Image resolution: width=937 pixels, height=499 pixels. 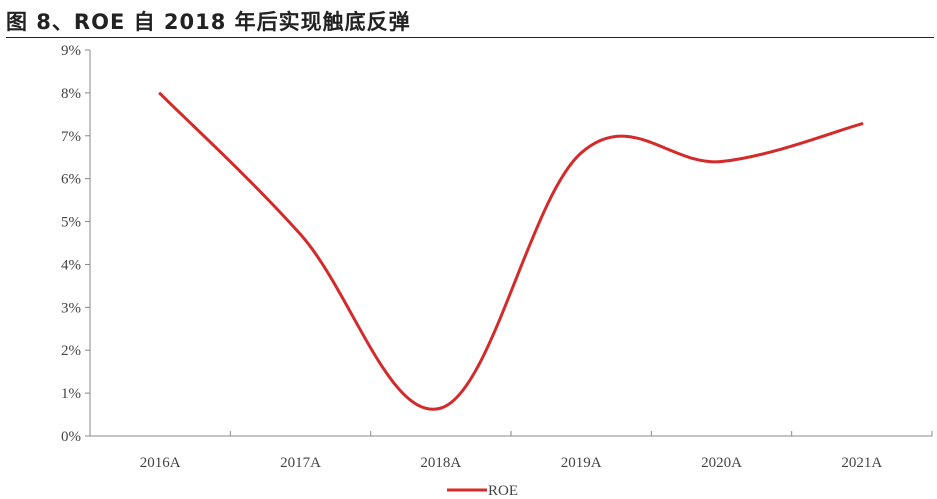 I want to click on x-axis-ticks: 2016A 2017A 2018A 2019A 2020A 2021A, so click(x=511, y=451).